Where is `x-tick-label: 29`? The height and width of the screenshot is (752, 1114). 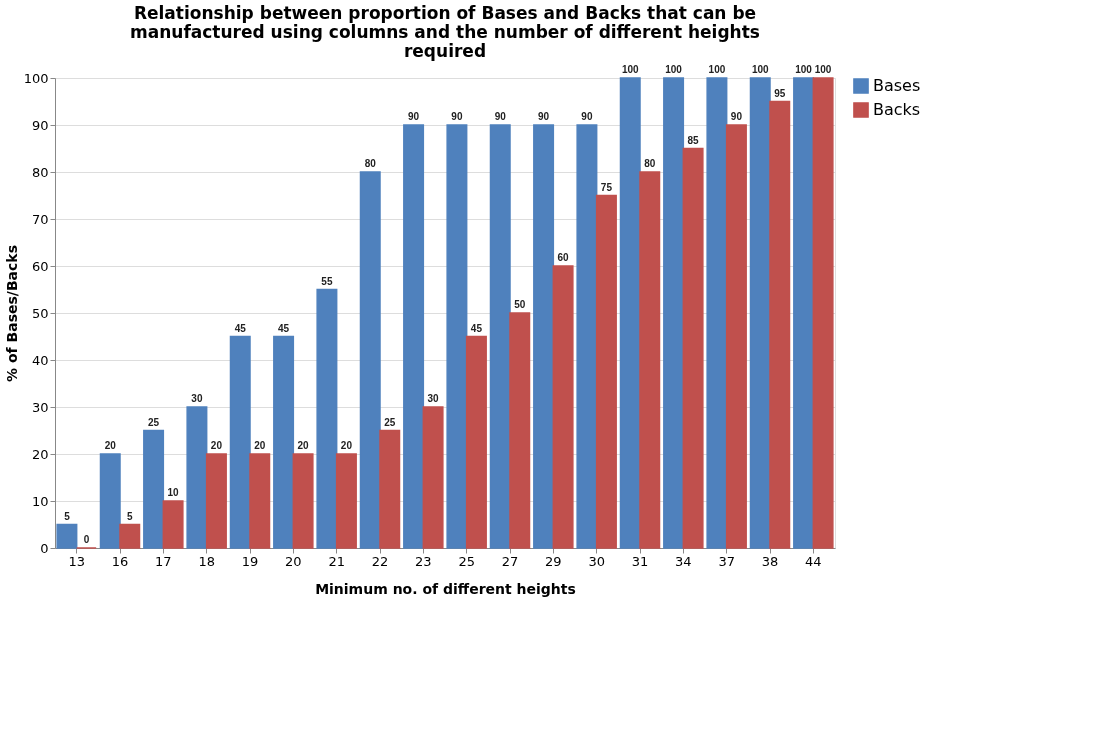
x-tick-label: 29 is located at coordinates (553, 561).